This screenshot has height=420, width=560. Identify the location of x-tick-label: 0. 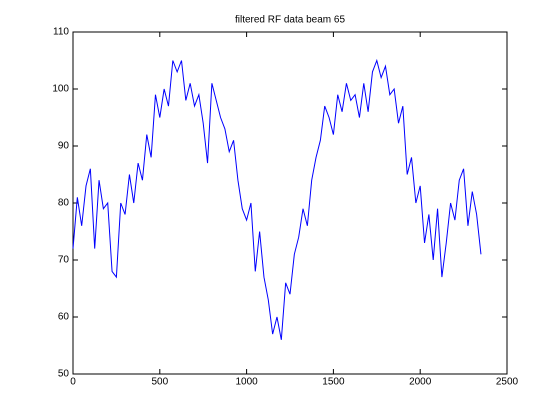
(73, 382).